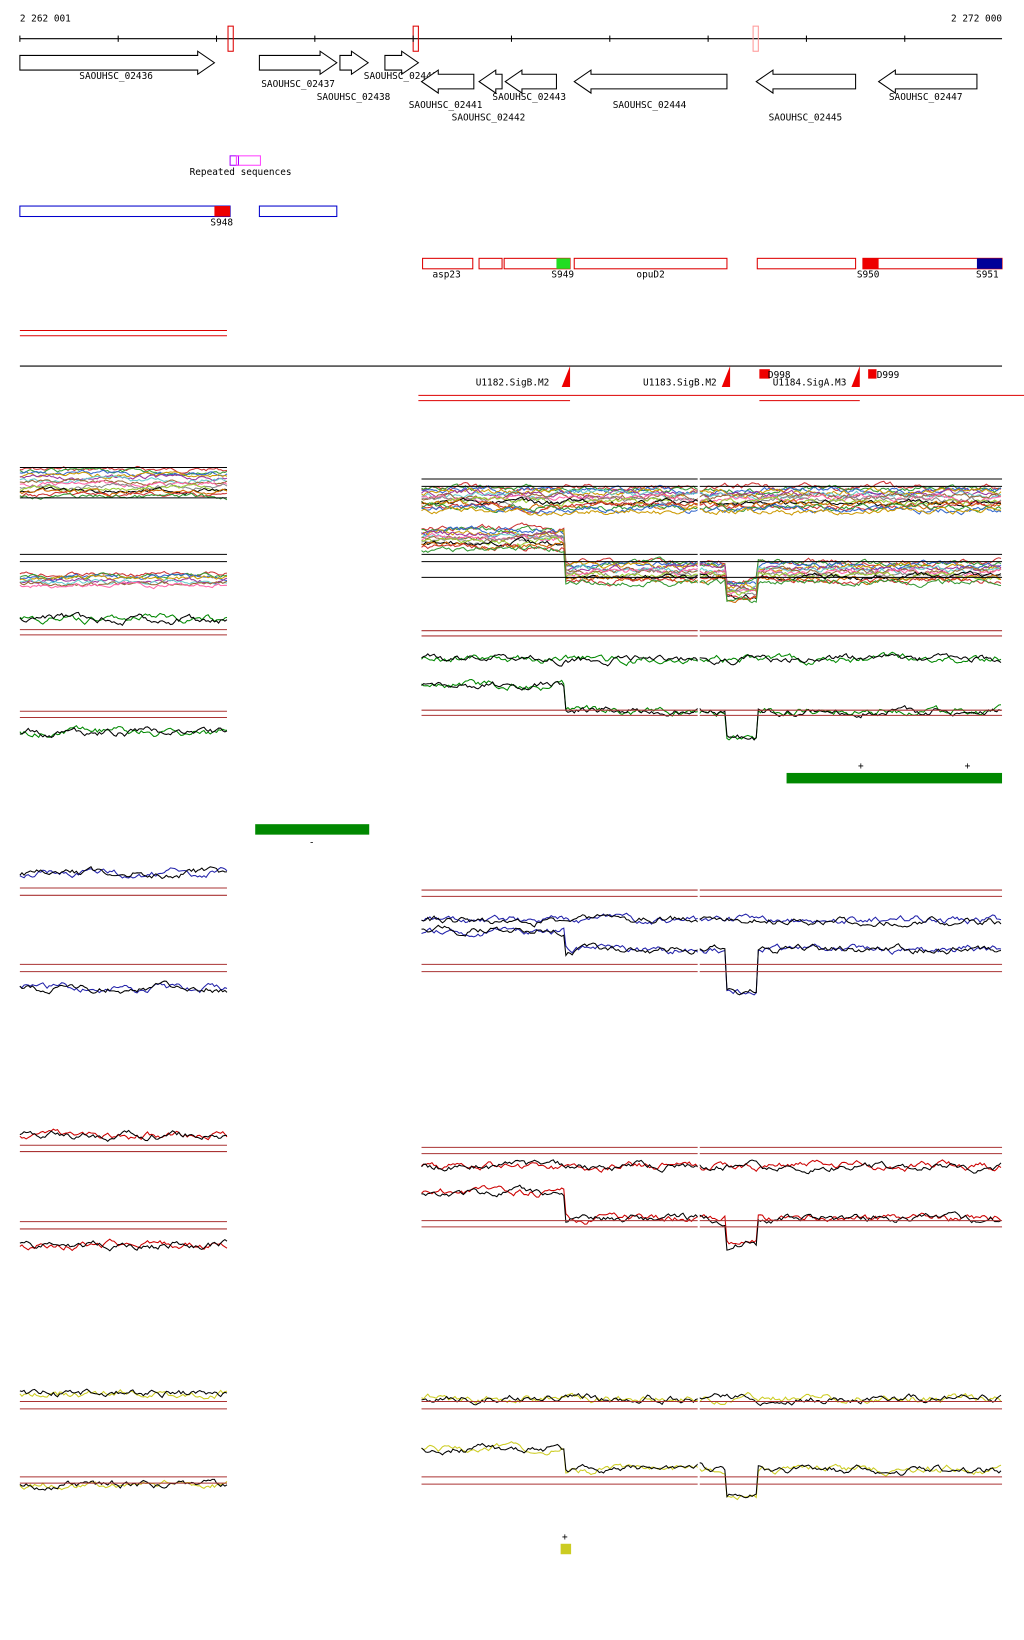  What do you see at coordinates (562, 275) in the screenshot?
I see `segment-label: S949` at bounding box center [562, 275].